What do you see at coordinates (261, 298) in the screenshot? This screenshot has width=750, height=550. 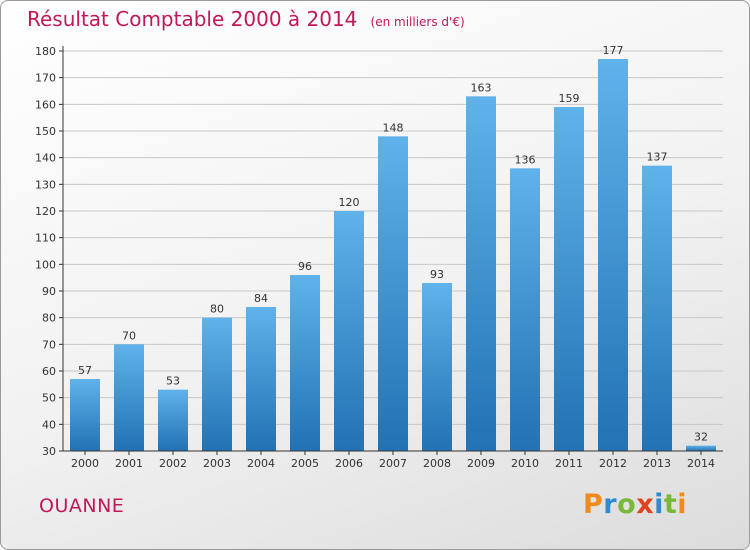 I see `data-label: 84` at bounding box center [261, 298].